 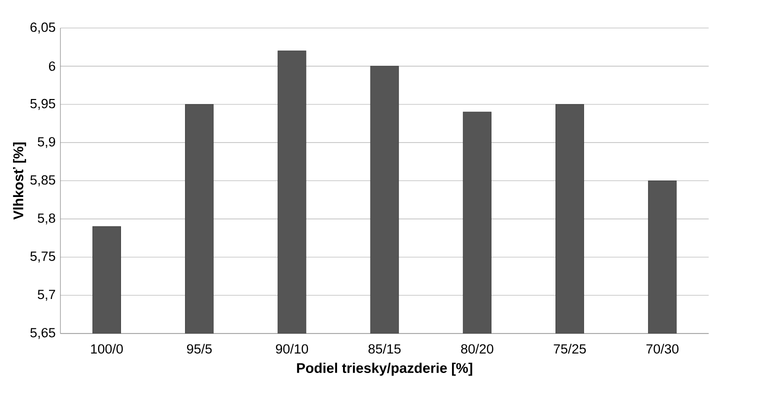 What do you see at coordinates (47, 219) in the screenshot?
I see `y-tick-label: 5,8` at bounding box center [47, 219].